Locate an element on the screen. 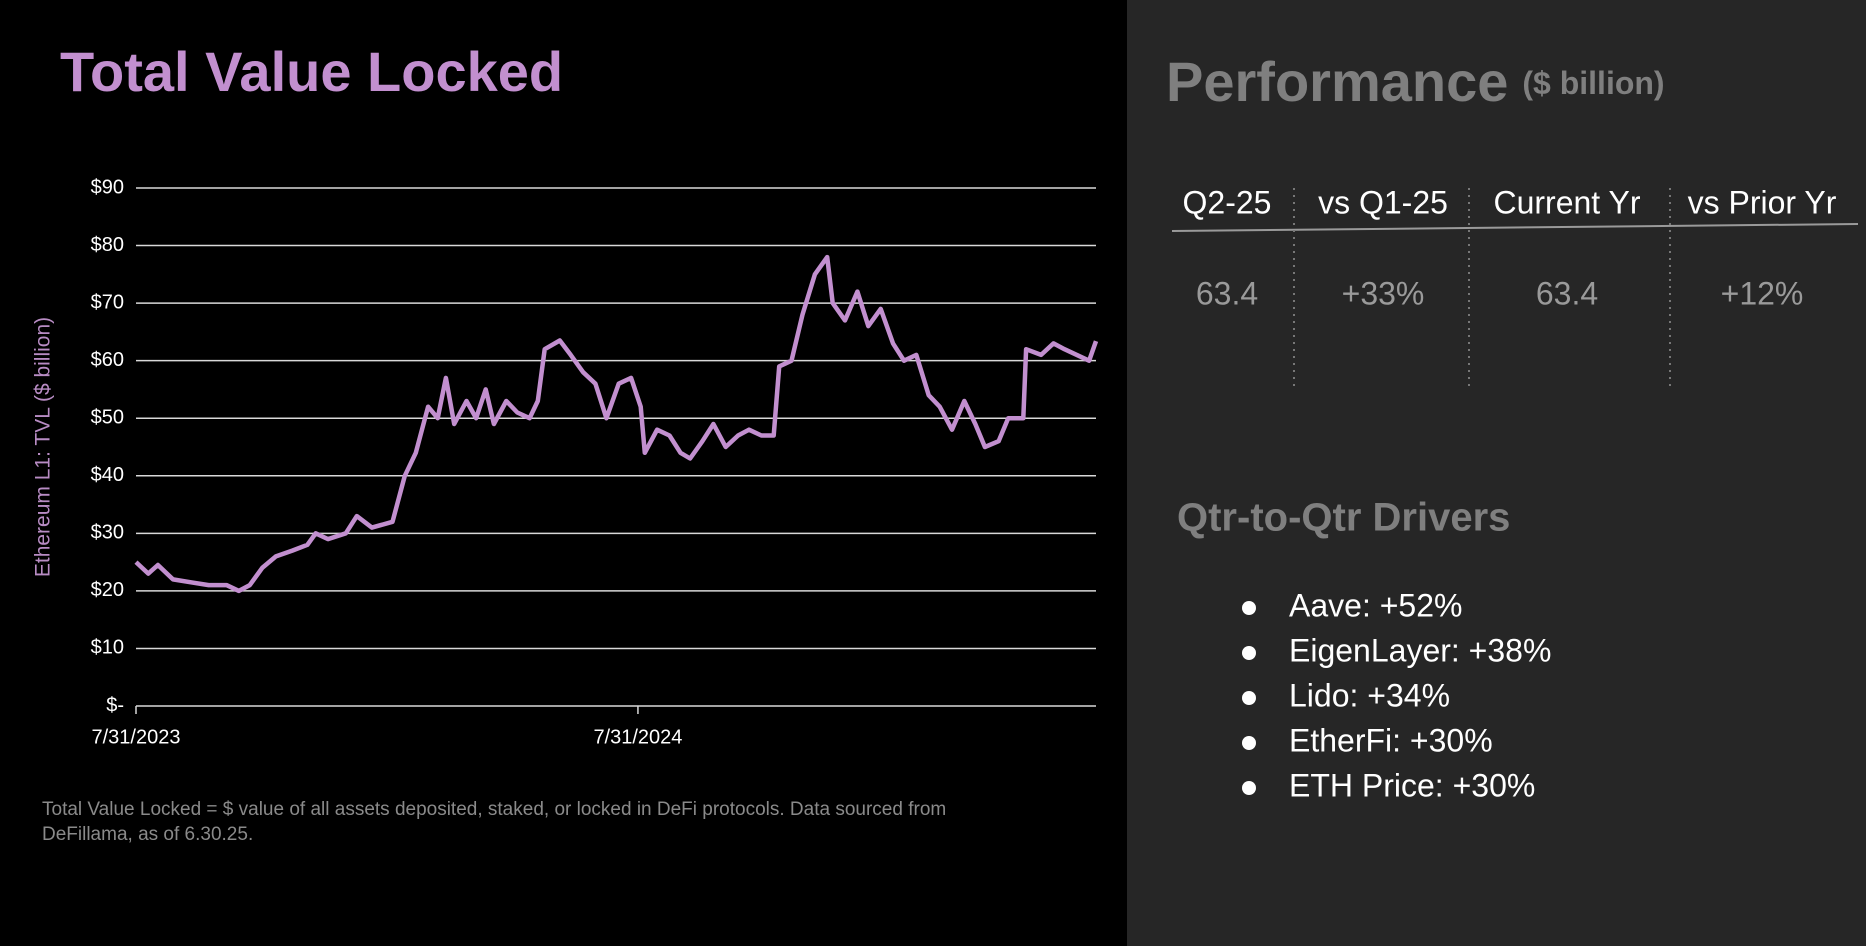 The image size is (1866, 946). y-tick-label: $40 is located at coordinates (107, 475).